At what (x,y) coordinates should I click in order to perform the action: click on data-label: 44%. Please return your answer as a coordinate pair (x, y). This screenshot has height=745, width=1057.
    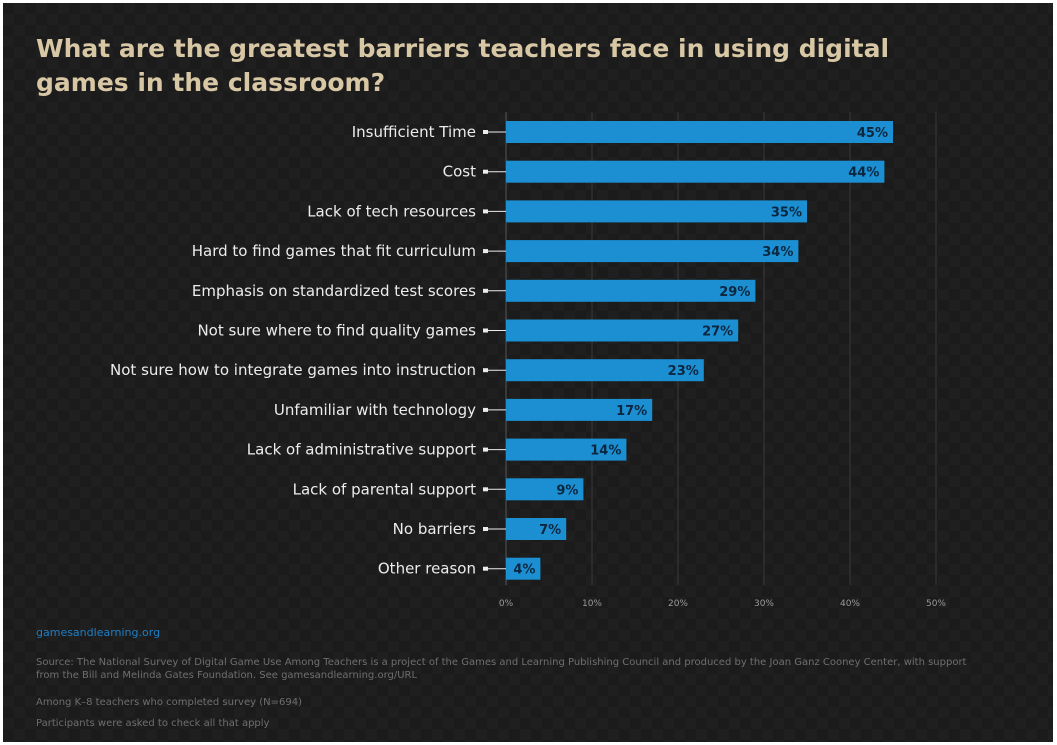
    Looking at the image, I should click on (863, 173).